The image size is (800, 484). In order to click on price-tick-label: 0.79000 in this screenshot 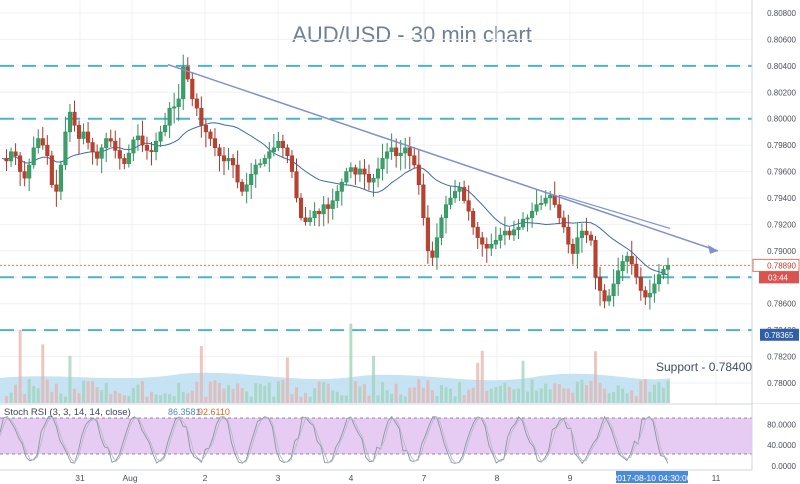, I will do `click(781, 251)`.